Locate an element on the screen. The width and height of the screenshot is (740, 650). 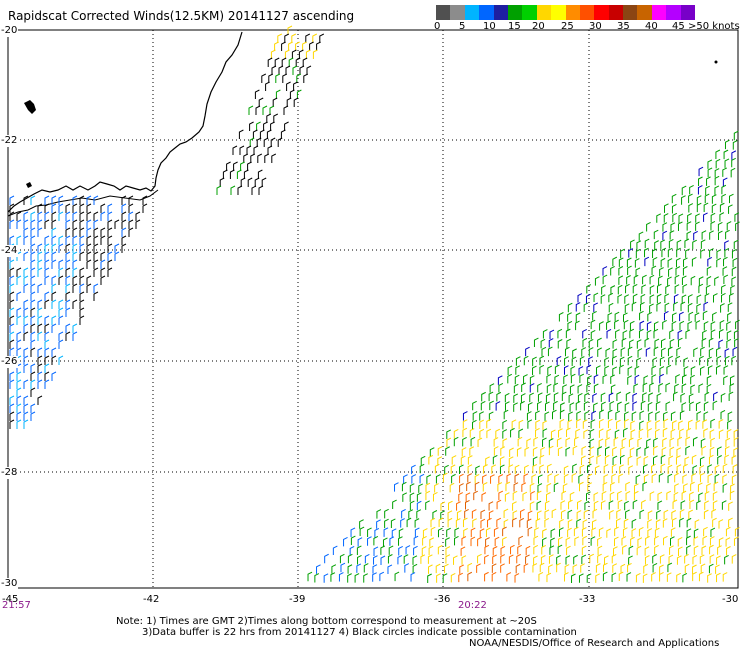
colorbar-label-25: 25 is located at coordinates (567, 26).